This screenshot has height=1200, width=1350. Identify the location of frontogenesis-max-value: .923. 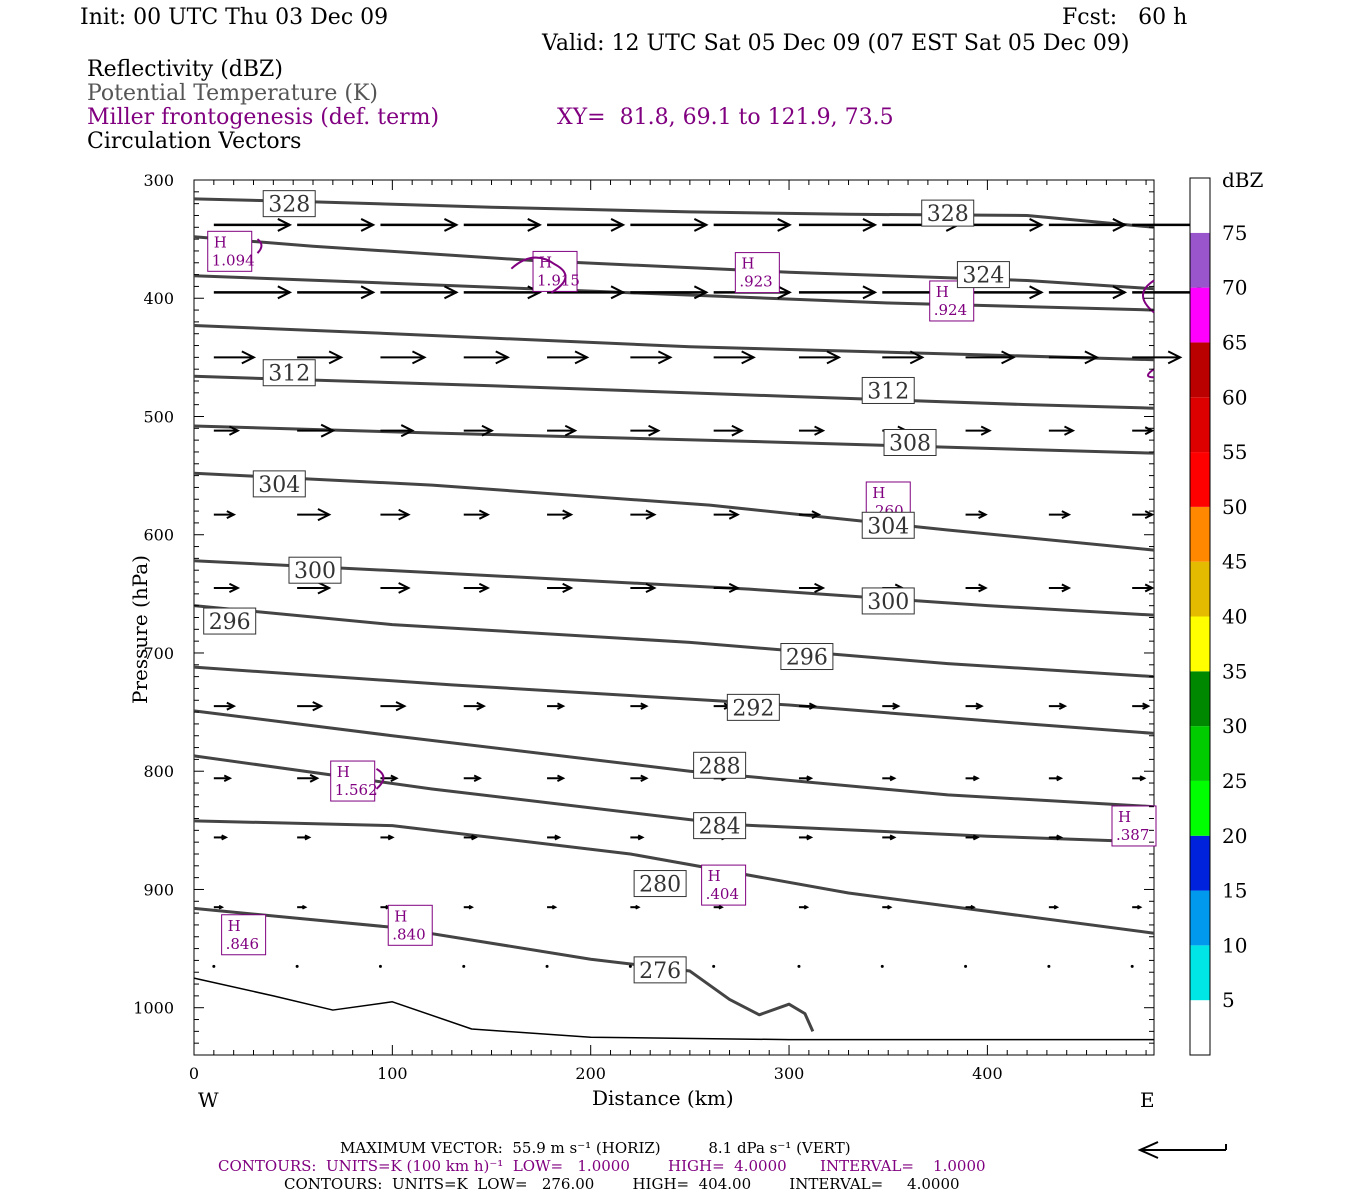
(755, 282).